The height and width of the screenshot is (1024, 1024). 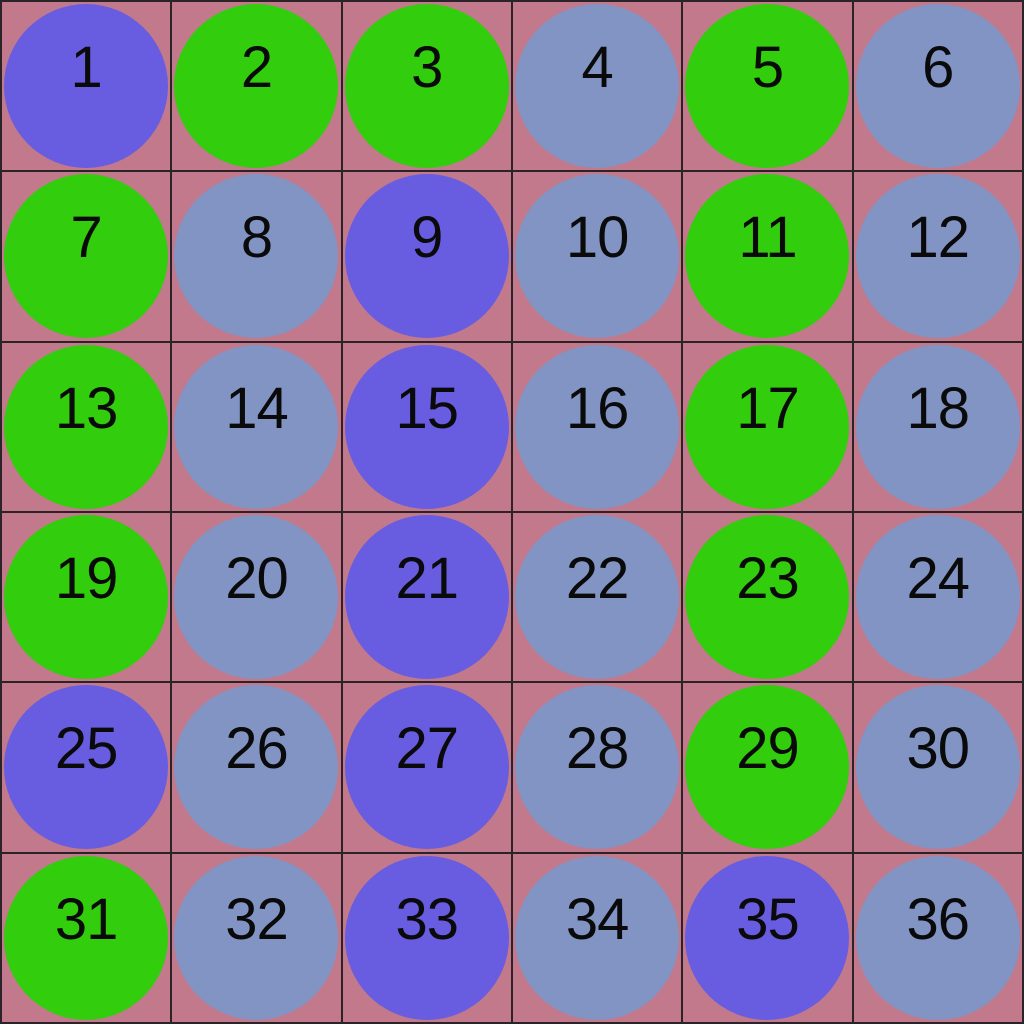 I want to click on numbered-circle: 9, so click(x=426, y=256).